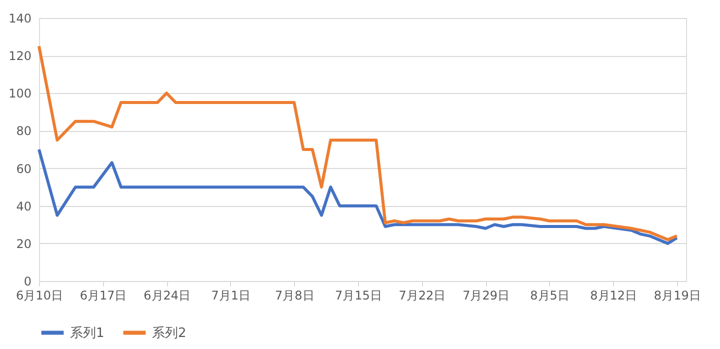 This screenshot has width=720, height=349. What do you see at coordinates (486, 295) in the screenshot?
I see `x-tick-label: 7月29日` at bounding box center [486, 295].